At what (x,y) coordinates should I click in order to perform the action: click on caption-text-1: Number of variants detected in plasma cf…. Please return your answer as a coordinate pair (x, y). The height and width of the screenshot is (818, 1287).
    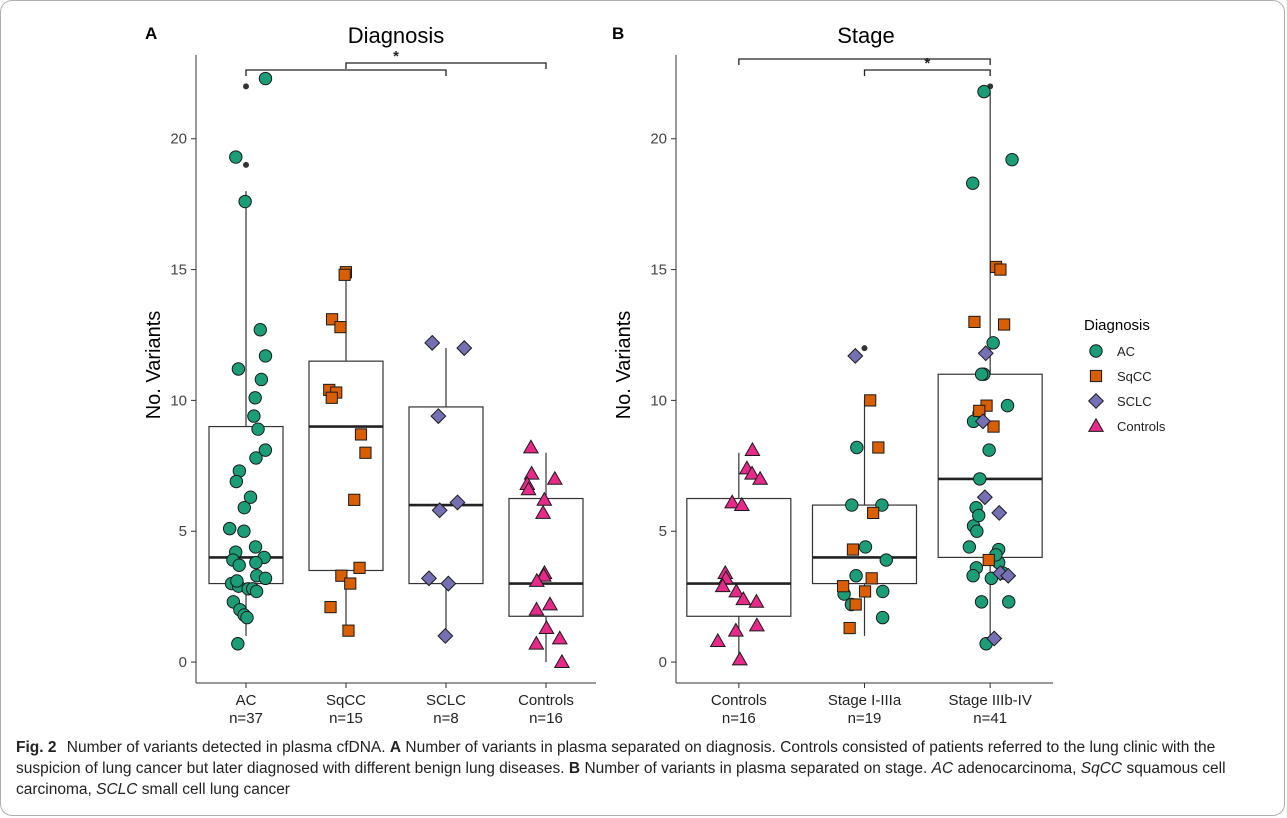
    Looking at the image, I should click on (226, 747).